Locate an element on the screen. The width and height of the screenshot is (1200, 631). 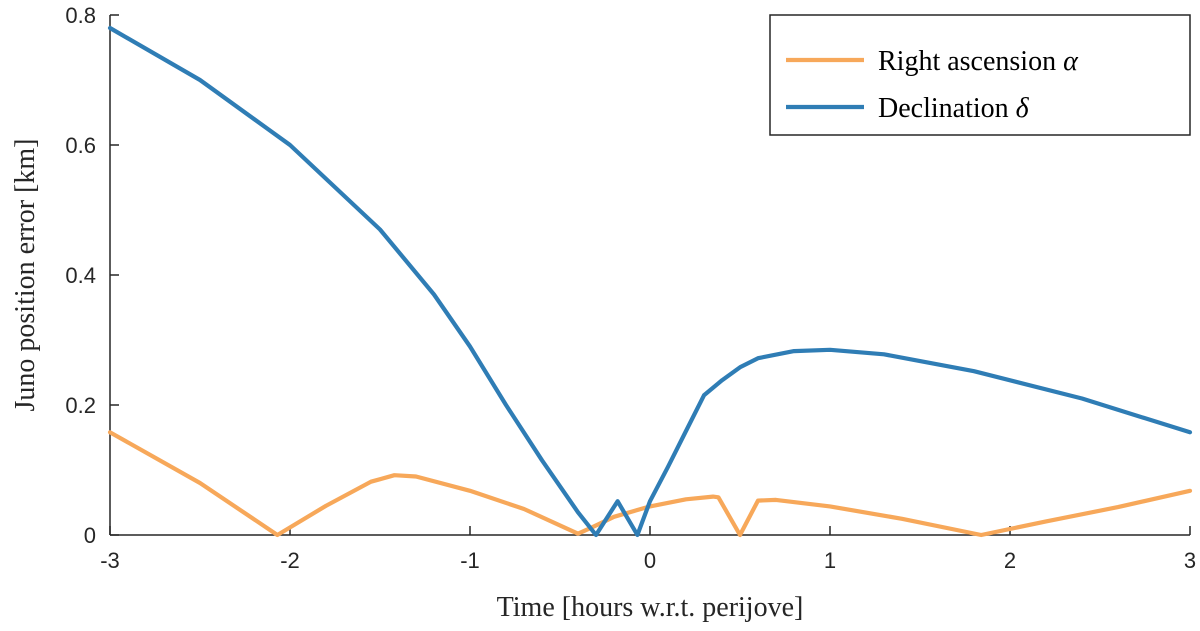
y-tick-label: 0 is located at coordinates (90, 535).